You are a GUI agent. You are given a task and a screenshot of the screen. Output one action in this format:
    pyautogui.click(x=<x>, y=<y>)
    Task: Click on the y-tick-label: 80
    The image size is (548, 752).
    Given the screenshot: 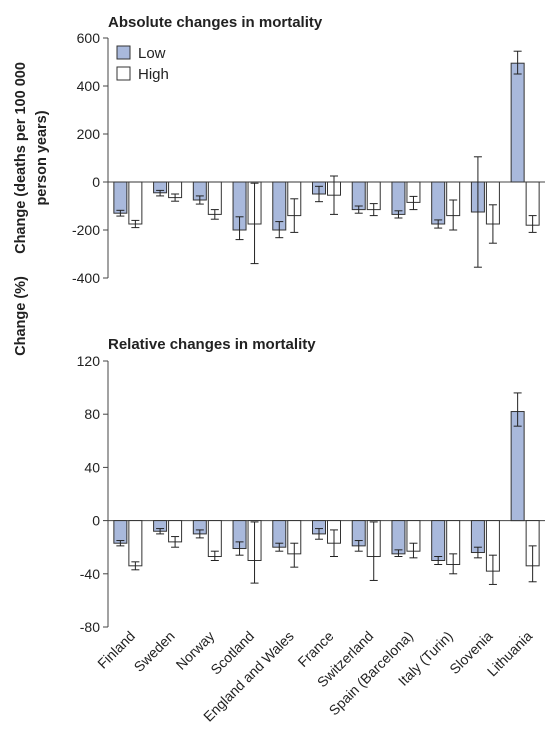 What is the action you would take?
    pyautogui.click(x=92, y=414)
    